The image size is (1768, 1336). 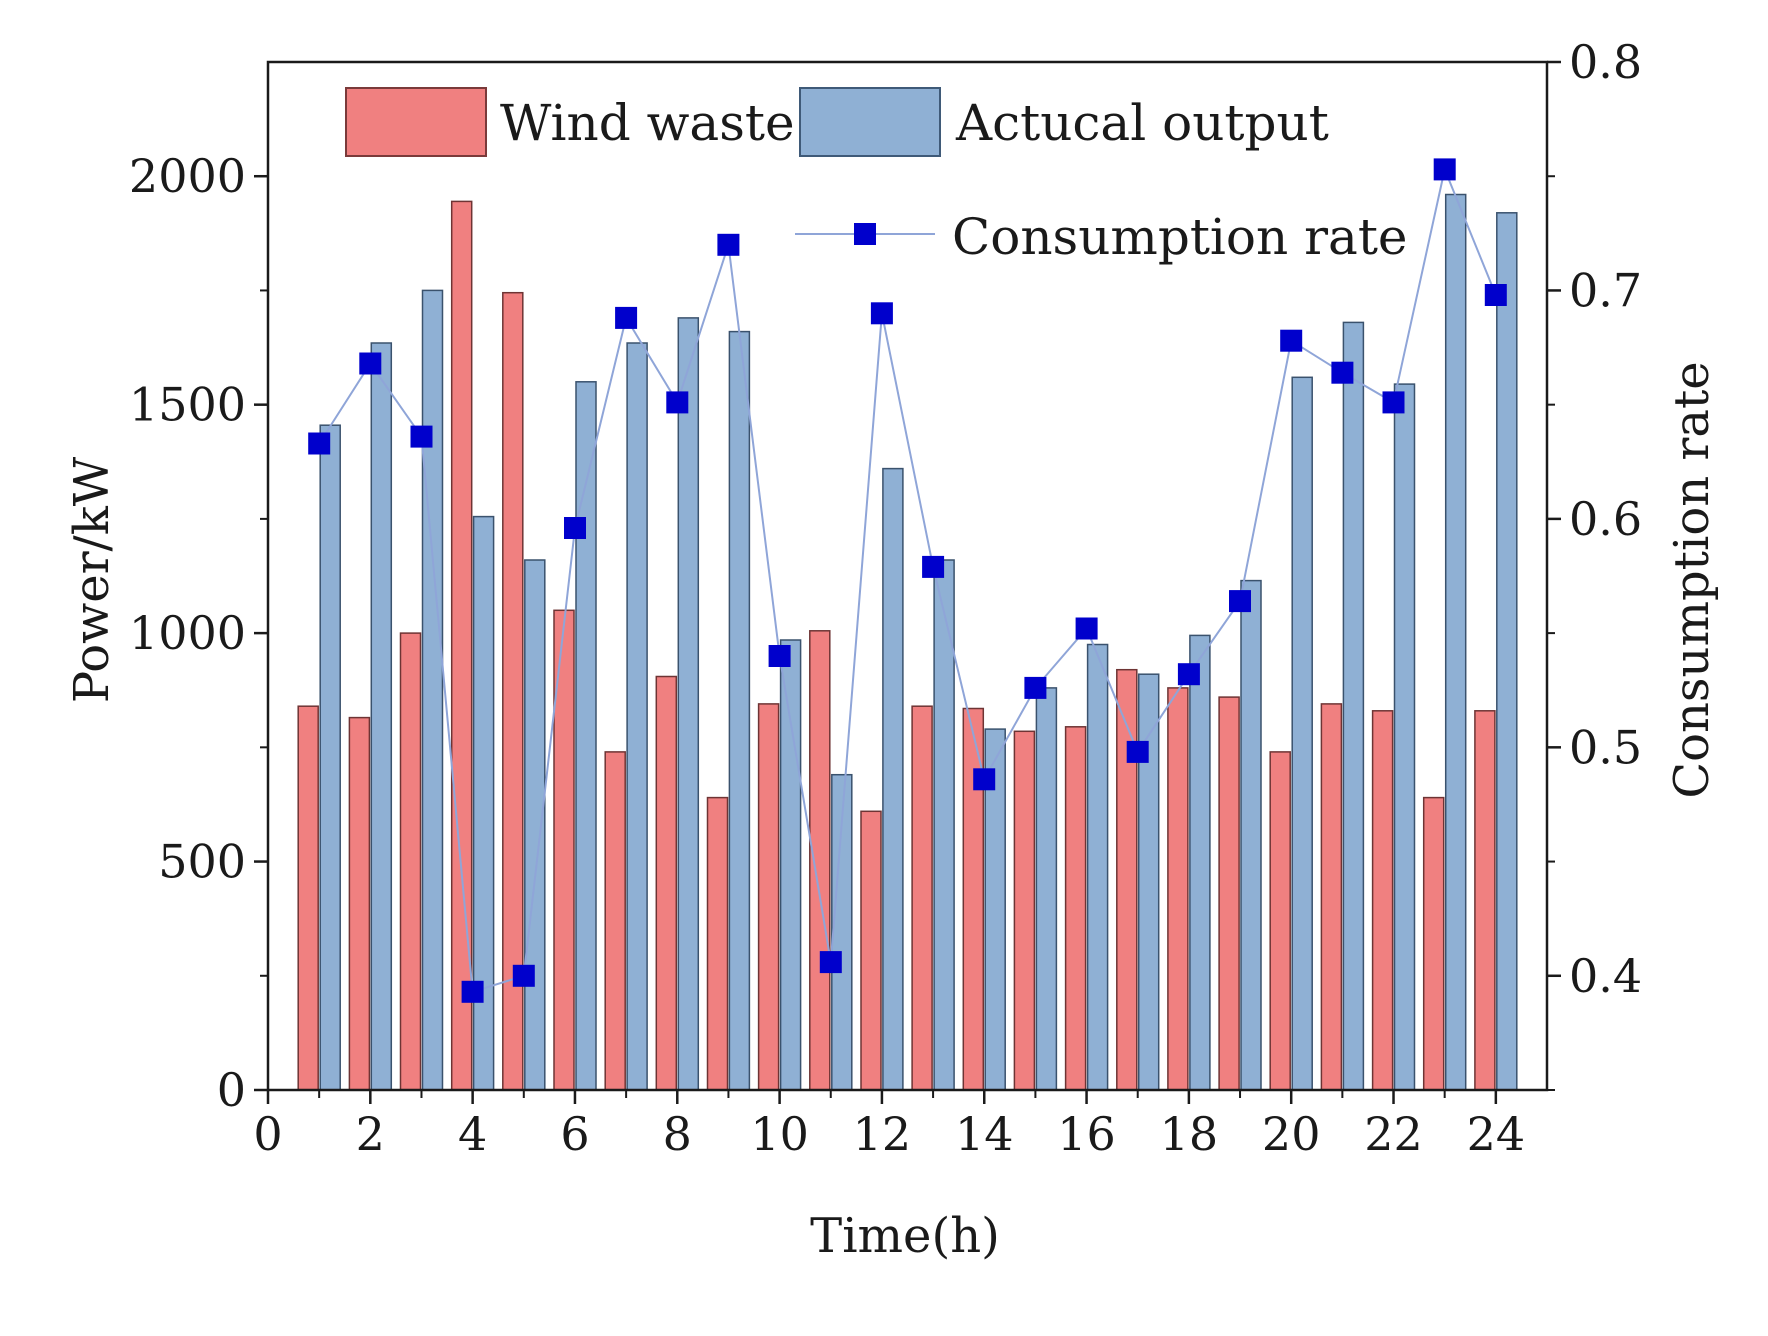 I want to click on bar-actual-output-h12, so click(x=893, y=779).